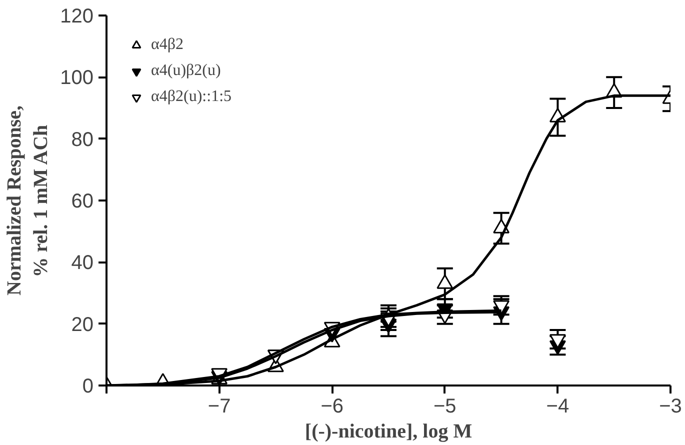 The height and width of the screenshot is (445, 685). Describe the element at coordinates (82, 325) in the screenshot. I see `y-tick-label: 20` at that location.